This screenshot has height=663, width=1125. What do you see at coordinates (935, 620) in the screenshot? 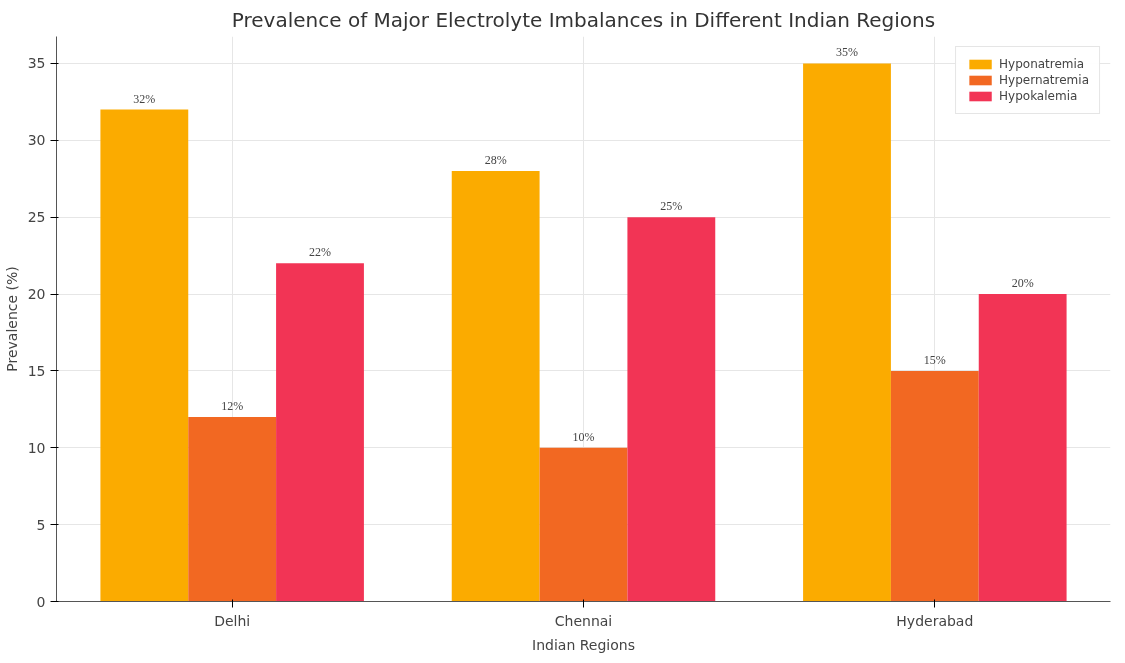
I see `x-tick-label: Hyderabad` at bounding box center [935, 620].